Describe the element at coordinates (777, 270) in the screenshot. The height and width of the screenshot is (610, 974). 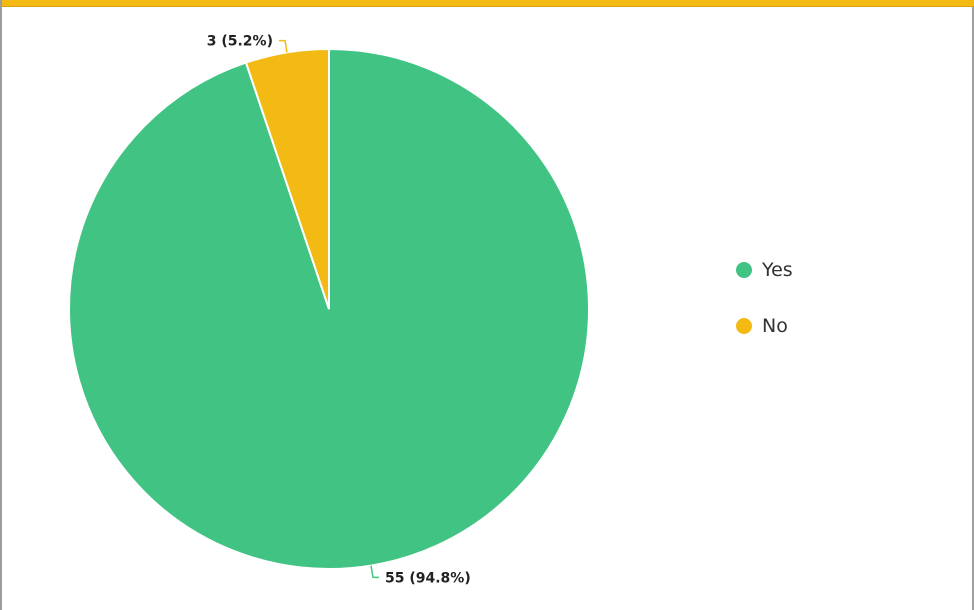
I see `legend-label-yes: Yes` at that location.